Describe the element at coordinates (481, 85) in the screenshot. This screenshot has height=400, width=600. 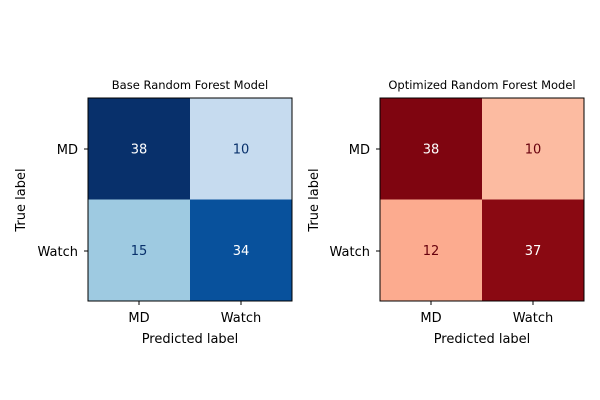
I see `chart-title-optimized: Optimized Random Forest Model` at that location.